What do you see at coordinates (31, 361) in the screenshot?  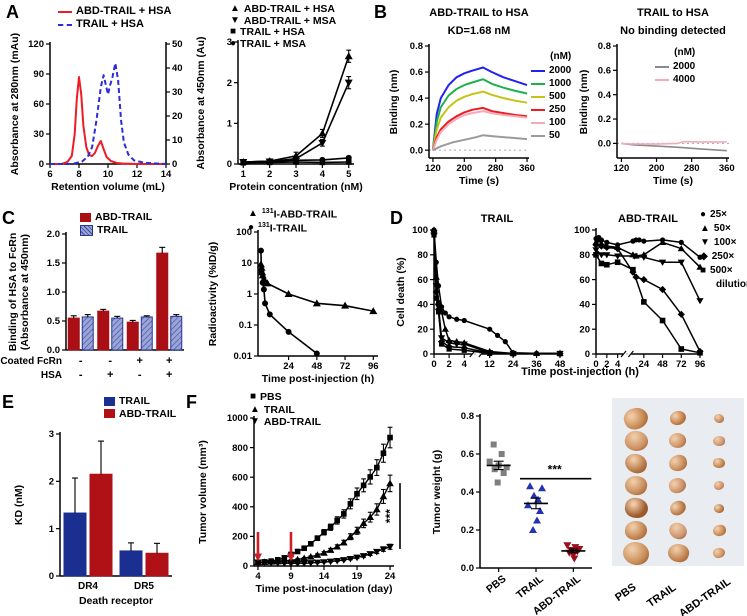 I see `matrix-row-label: Coated FcRn` at bounding box center [31, 361].